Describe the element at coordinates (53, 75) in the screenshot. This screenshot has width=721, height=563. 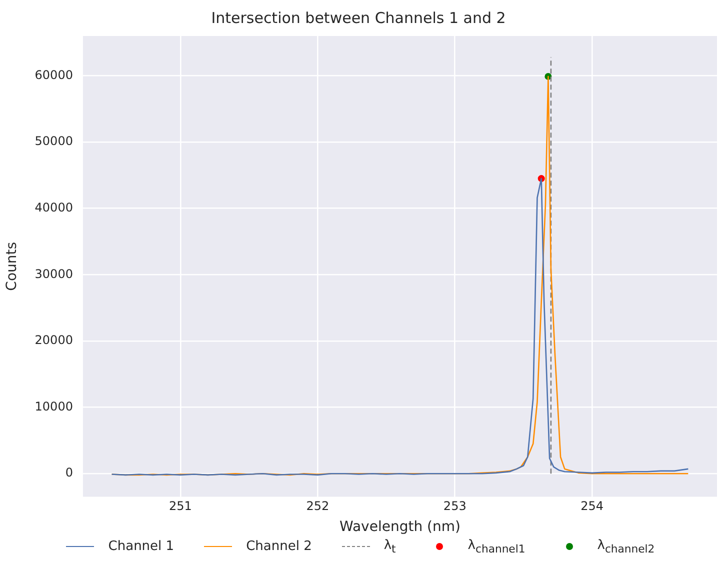
I see `y-tick-label: 60000` at that location.